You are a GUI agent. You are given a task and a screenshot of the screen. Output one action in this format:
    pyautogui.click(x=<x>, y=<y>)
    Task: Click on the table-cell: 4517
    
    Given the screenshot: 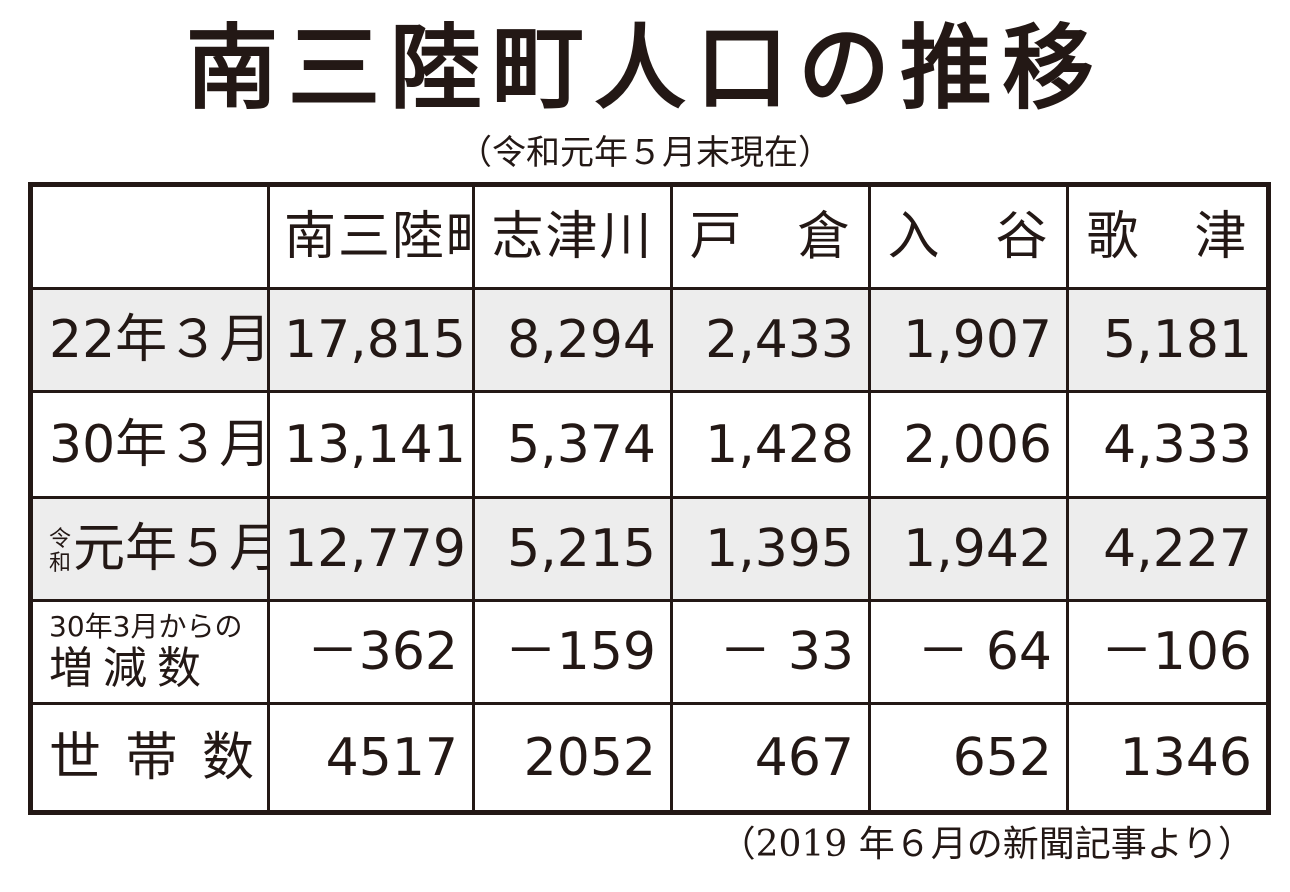 What is the action you would take?
    pyautogui.click(x=371, y=758)
    